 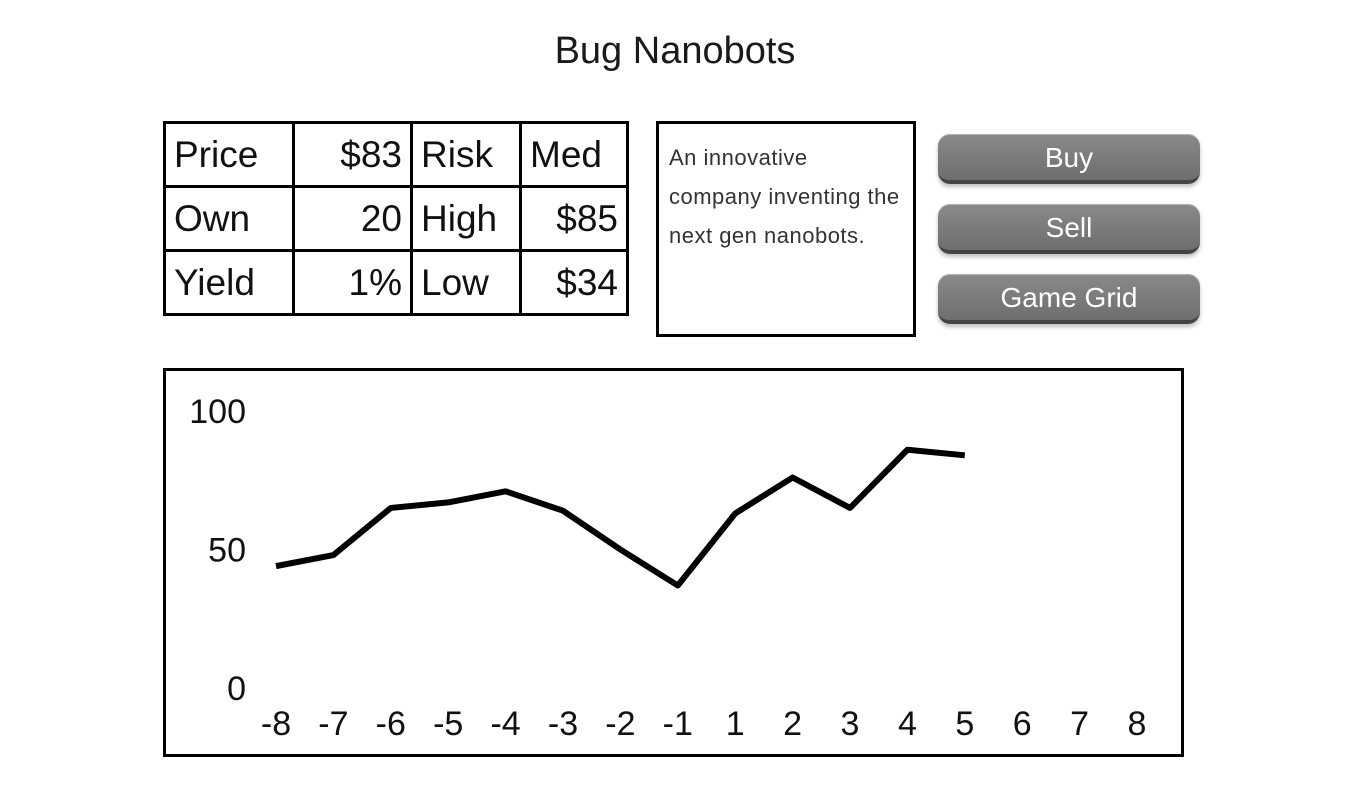 What do you see at coordinates (352, 282) in the screenshot?
I see `yield-value: 1%` at bounding box center [352, 282].